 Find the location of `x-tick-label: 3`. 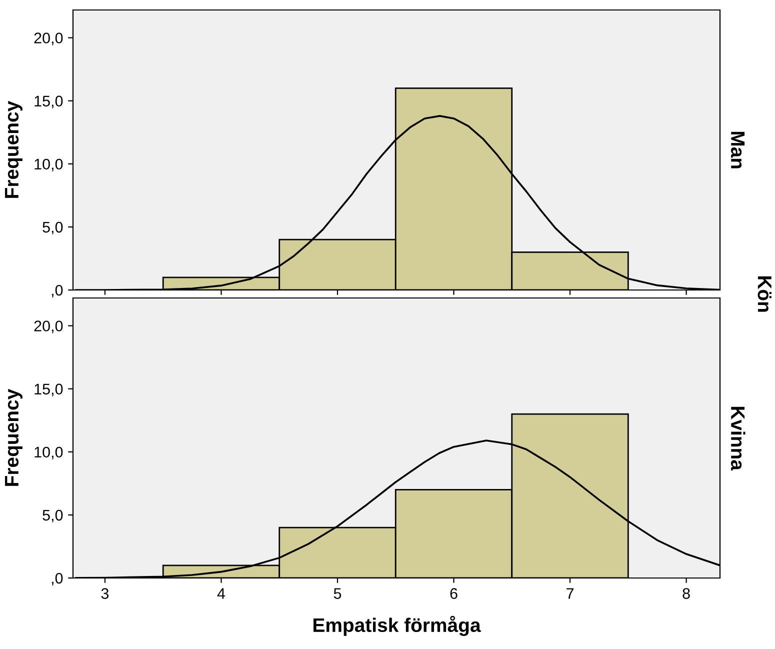

x-tick-label: 3 is located at coordinates (105, 593).